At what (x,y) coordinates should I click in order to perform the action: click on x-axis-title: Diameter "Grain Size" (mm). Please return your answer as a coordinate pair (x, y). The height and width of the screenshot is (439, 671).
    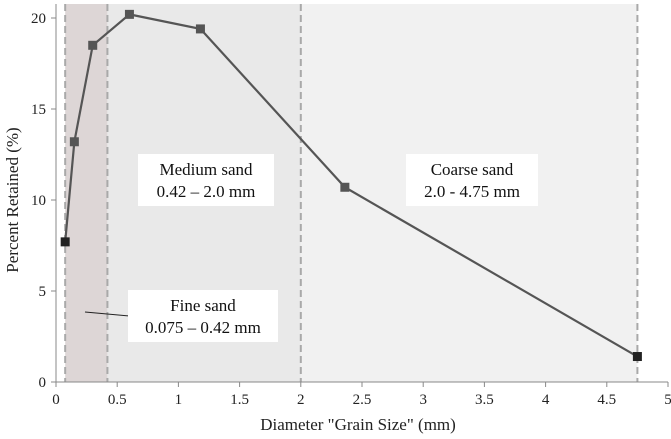
    Looking at the image, I should click on (358, 424).